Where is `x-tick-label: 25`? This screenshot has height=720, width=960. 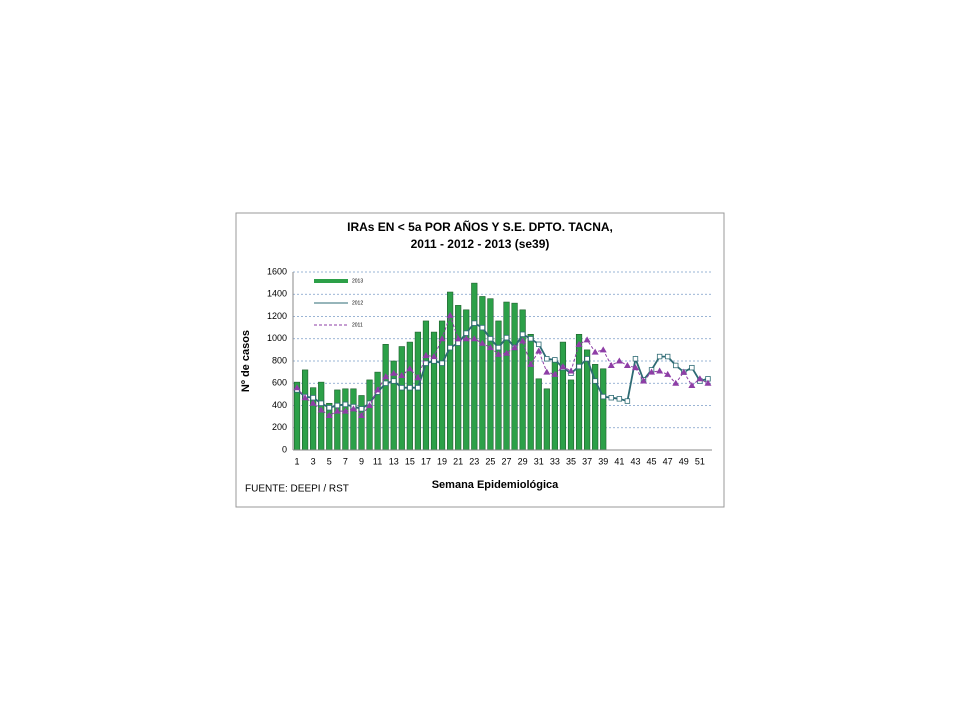
x-tick-label: 25 is located at coordinates (490, 461).